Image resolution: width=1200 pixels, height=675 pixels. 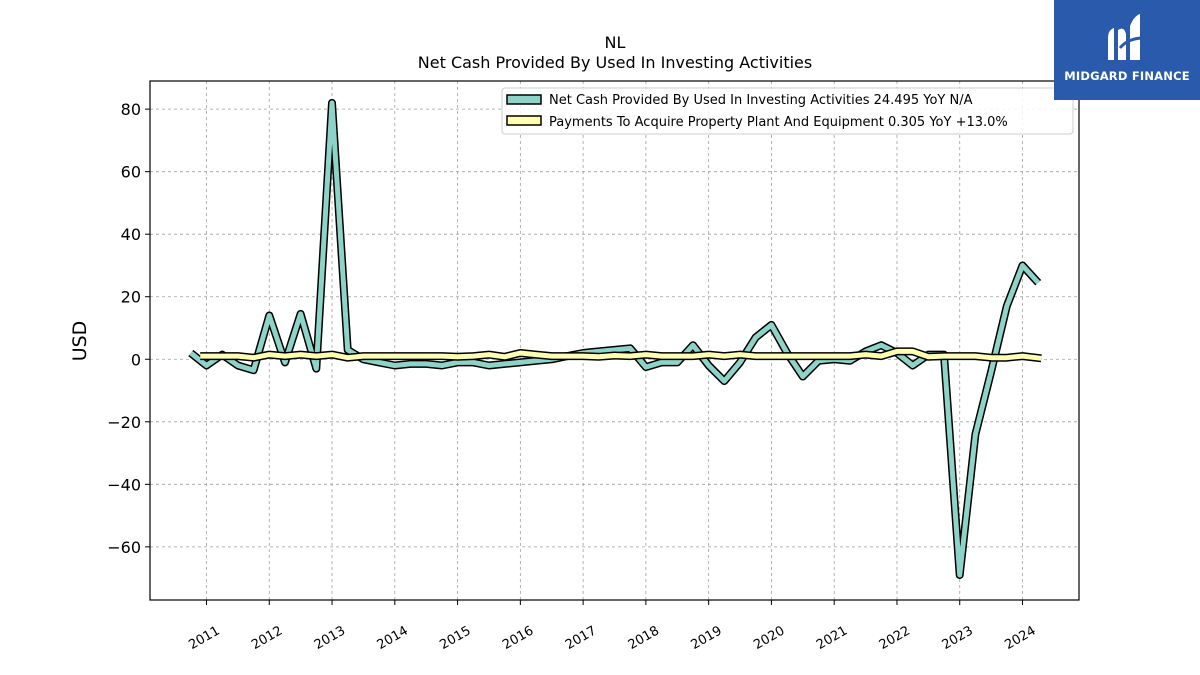 What do you see at coordinates (131, 172) in the screenshot?
I see `y-tick-label: 60` at bounding box center [131, 172].